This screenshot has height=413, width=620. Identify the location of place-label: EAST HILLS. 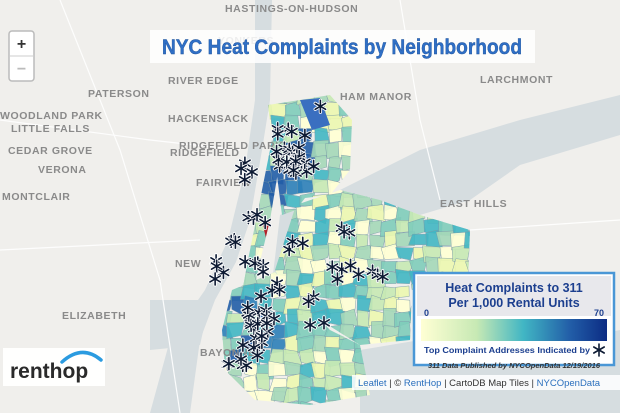
(473, 204).